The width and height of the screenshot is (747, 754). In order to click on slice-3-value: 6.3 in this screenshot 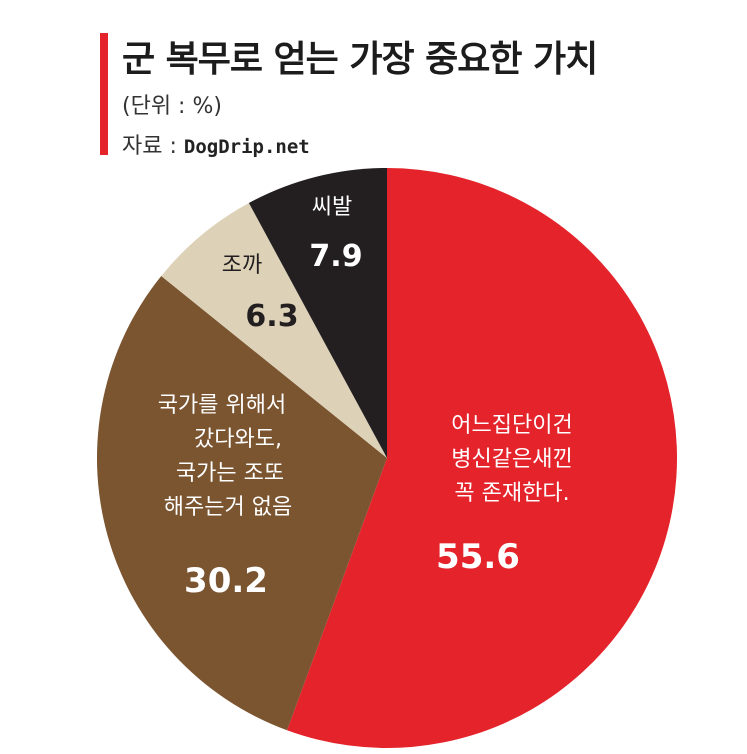, I will do `click(271, 316)`.